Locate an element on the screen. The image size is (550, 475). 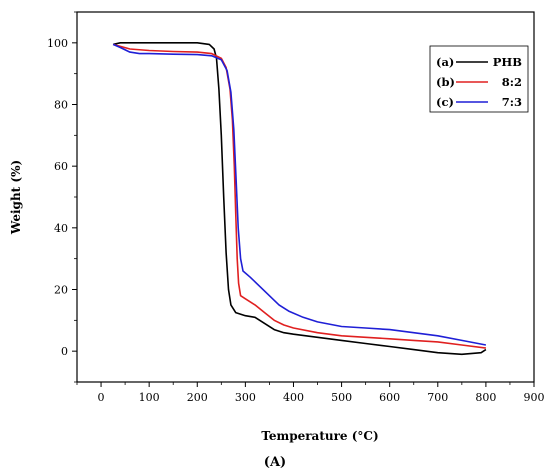
y-tick-label: 60 is located at coordinates (61, 166).